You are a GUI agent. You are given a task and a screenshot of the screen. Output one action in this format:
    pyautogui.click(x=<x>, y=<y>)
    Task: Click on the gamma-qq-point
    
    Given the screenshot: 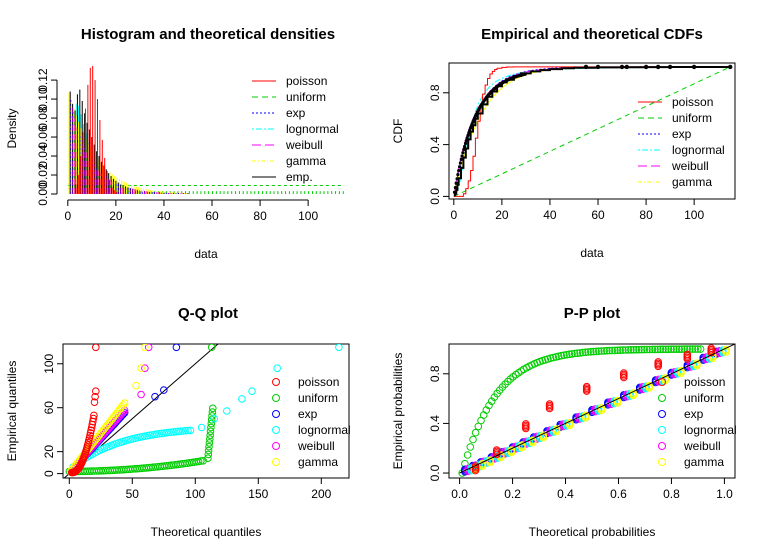 What is the action you would take?
    pyautogui.click(x=123, y=405)
    